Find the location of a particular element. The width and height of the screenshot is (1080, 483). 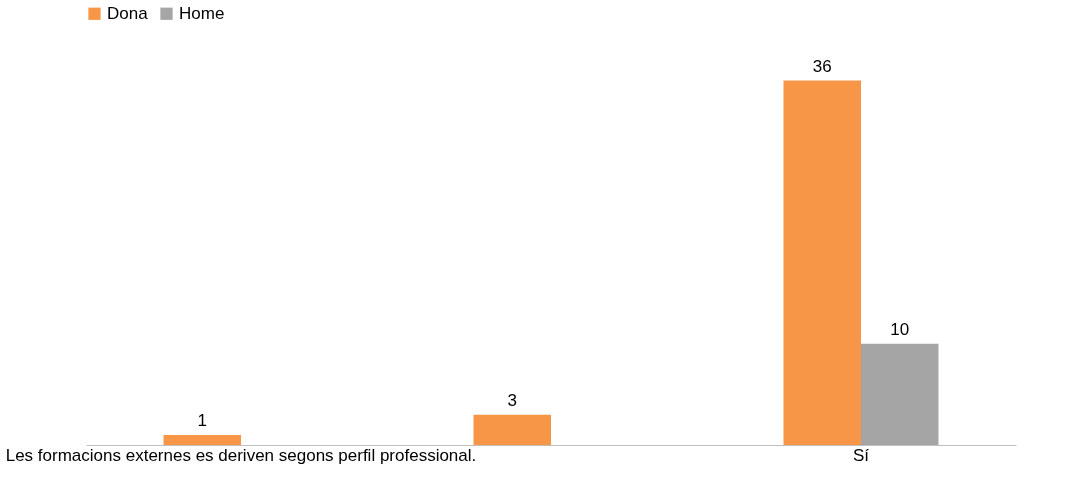

x-tick-label: Sí is located at coordinates (861, 455).